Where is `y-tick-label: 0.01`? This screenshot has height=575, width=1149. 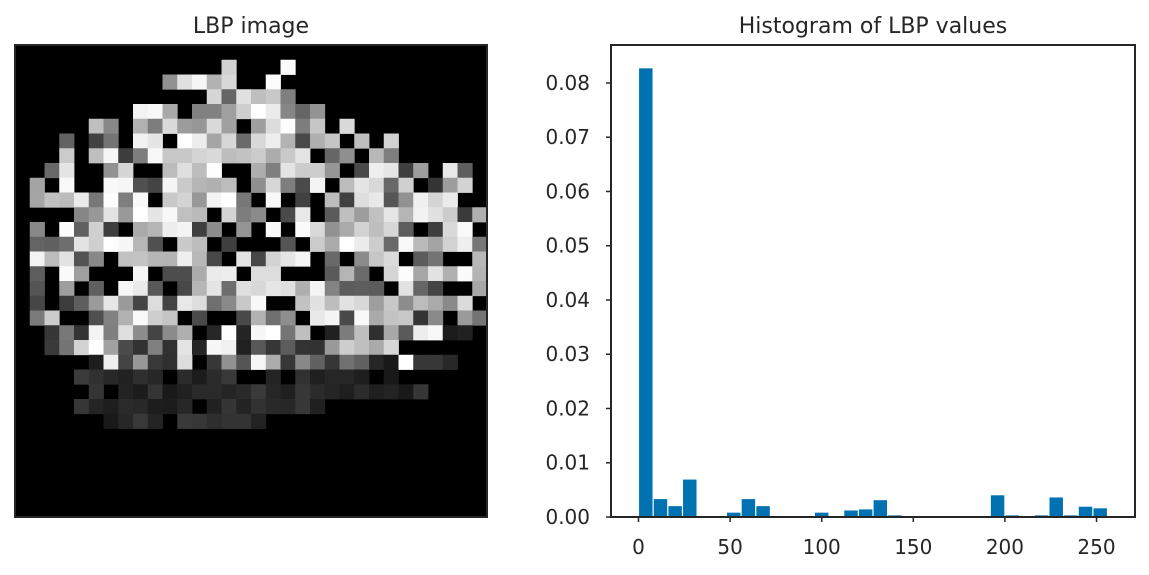 y-tick-label: 0.01 is located at coordinates (567, 463).